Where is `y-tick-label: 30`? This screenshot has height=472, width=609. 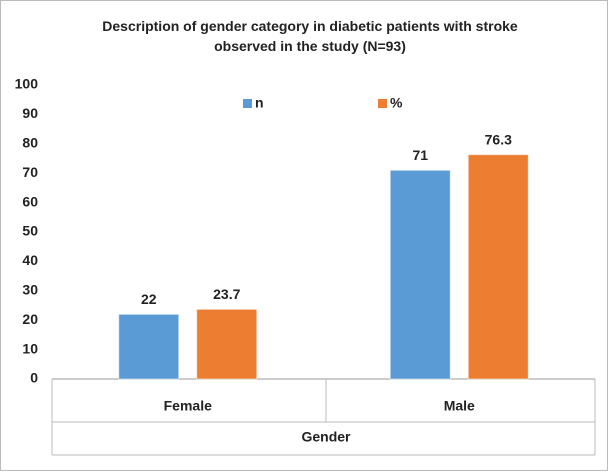
y-tick-label: 30 is located at coordinates (30, 290).